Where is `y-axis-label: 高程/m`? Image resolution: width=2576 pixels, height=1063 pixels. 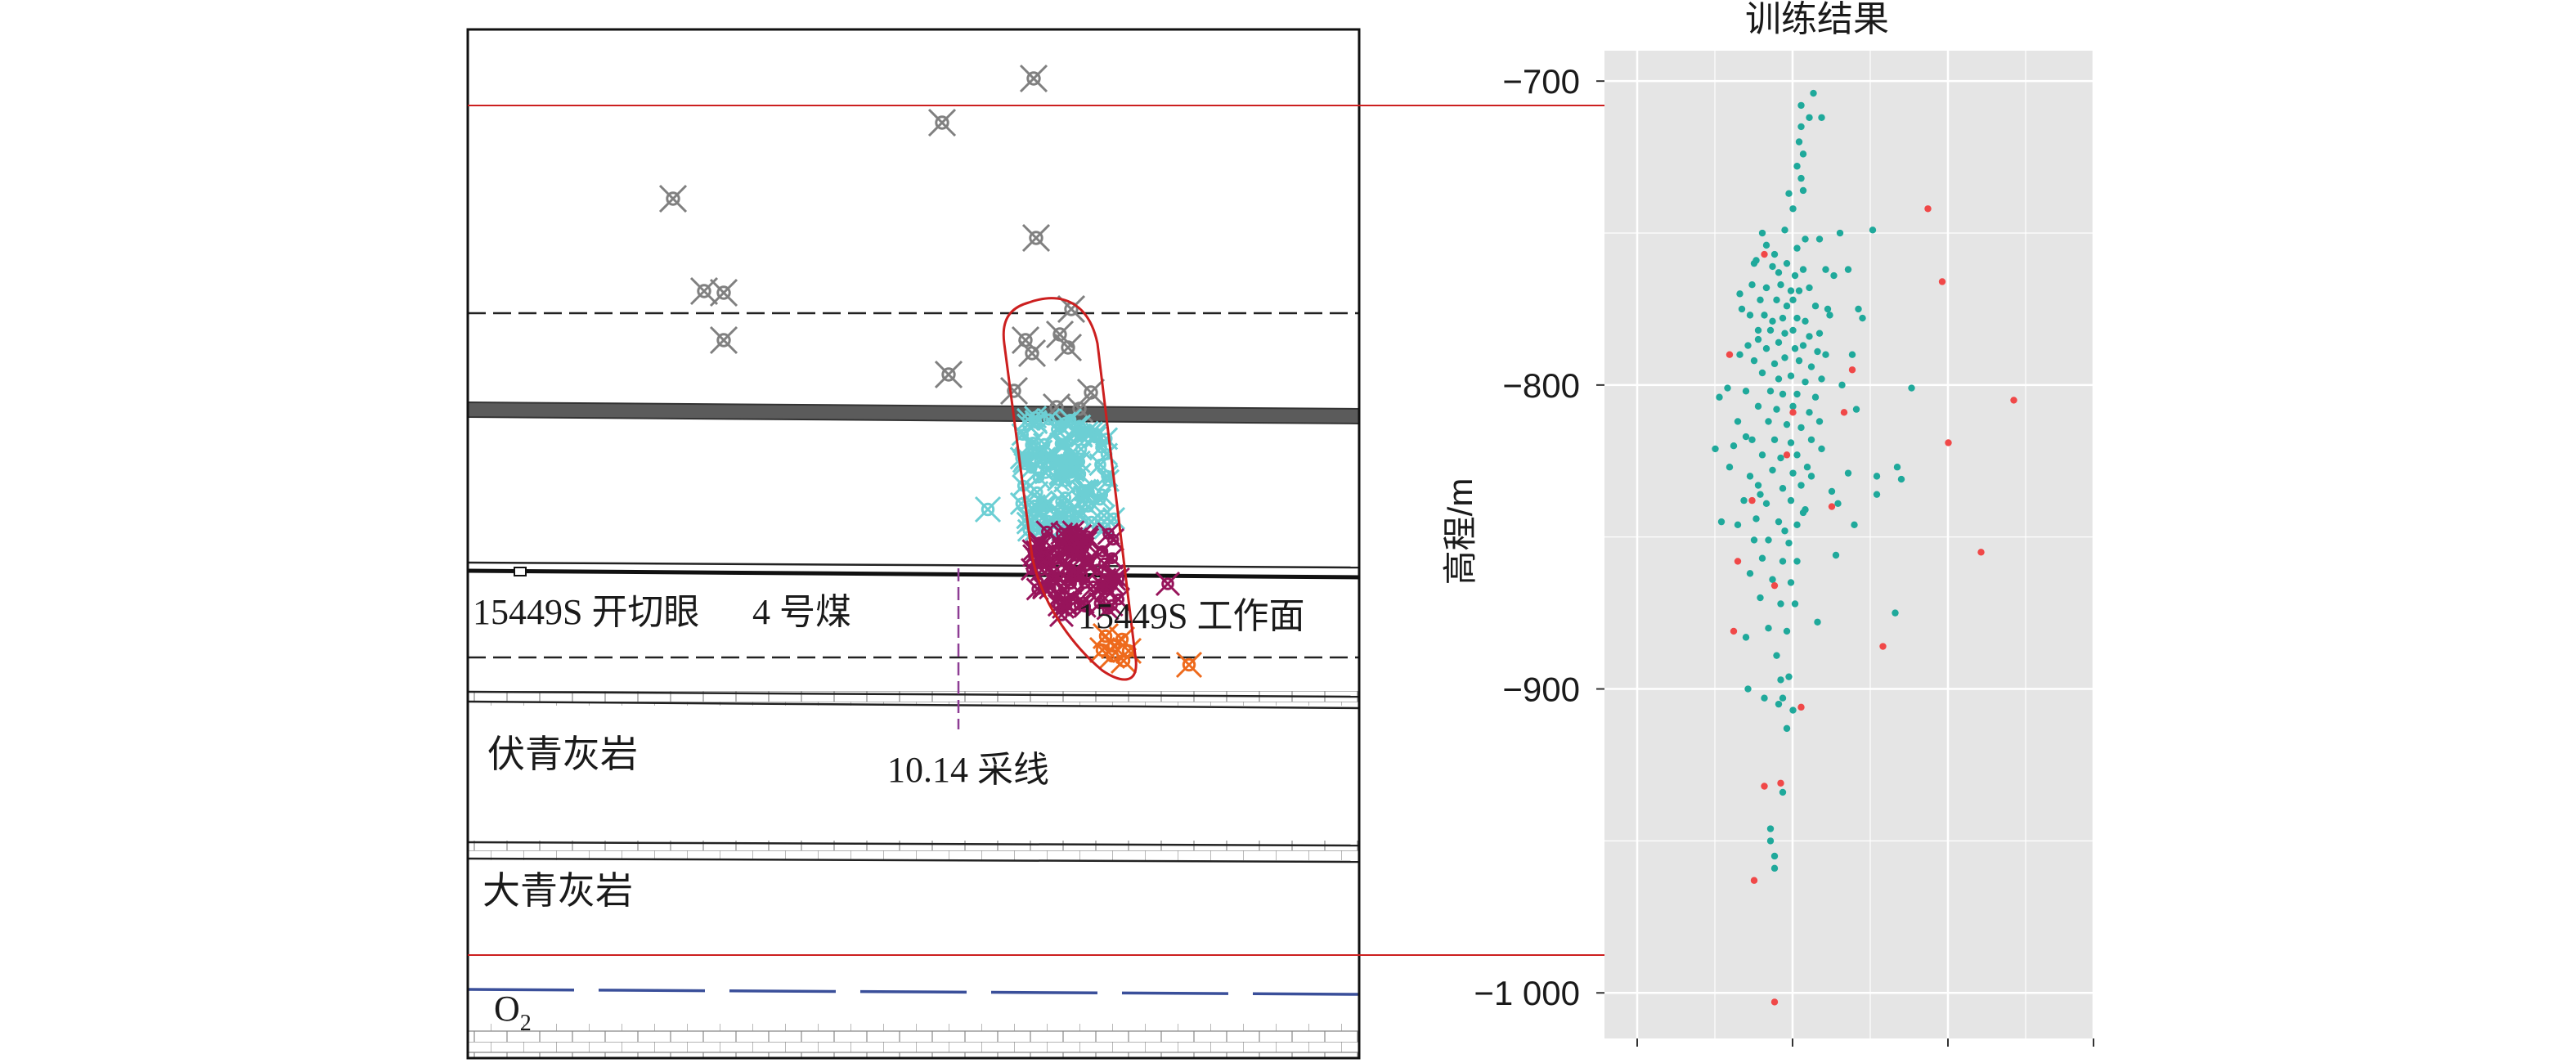 y-axis-label: 高程/m is located at coordinates (1460, 531).